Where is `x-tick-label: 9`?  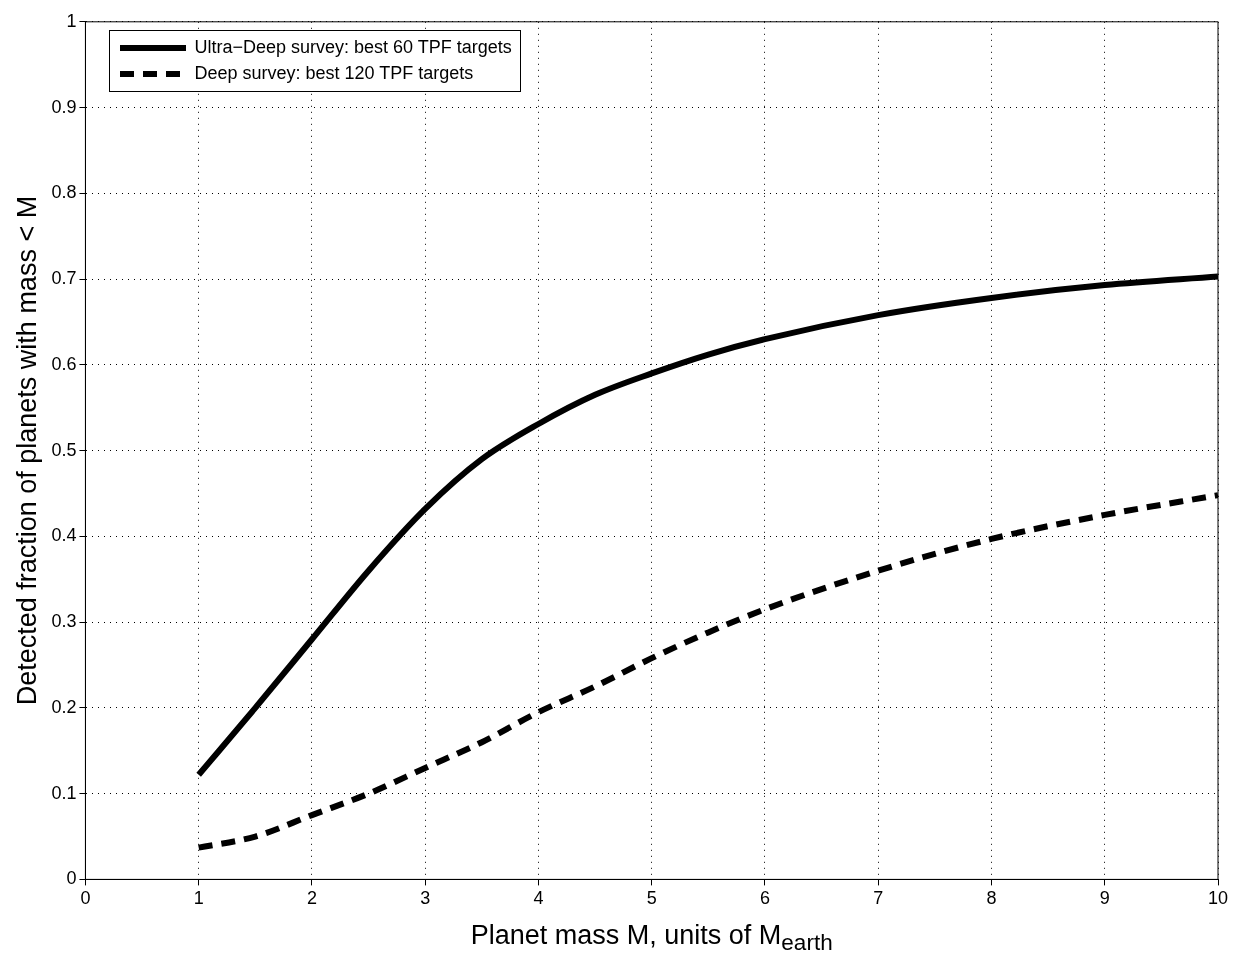
x-tick-label: 9 is located at coordinates (1104, 898).